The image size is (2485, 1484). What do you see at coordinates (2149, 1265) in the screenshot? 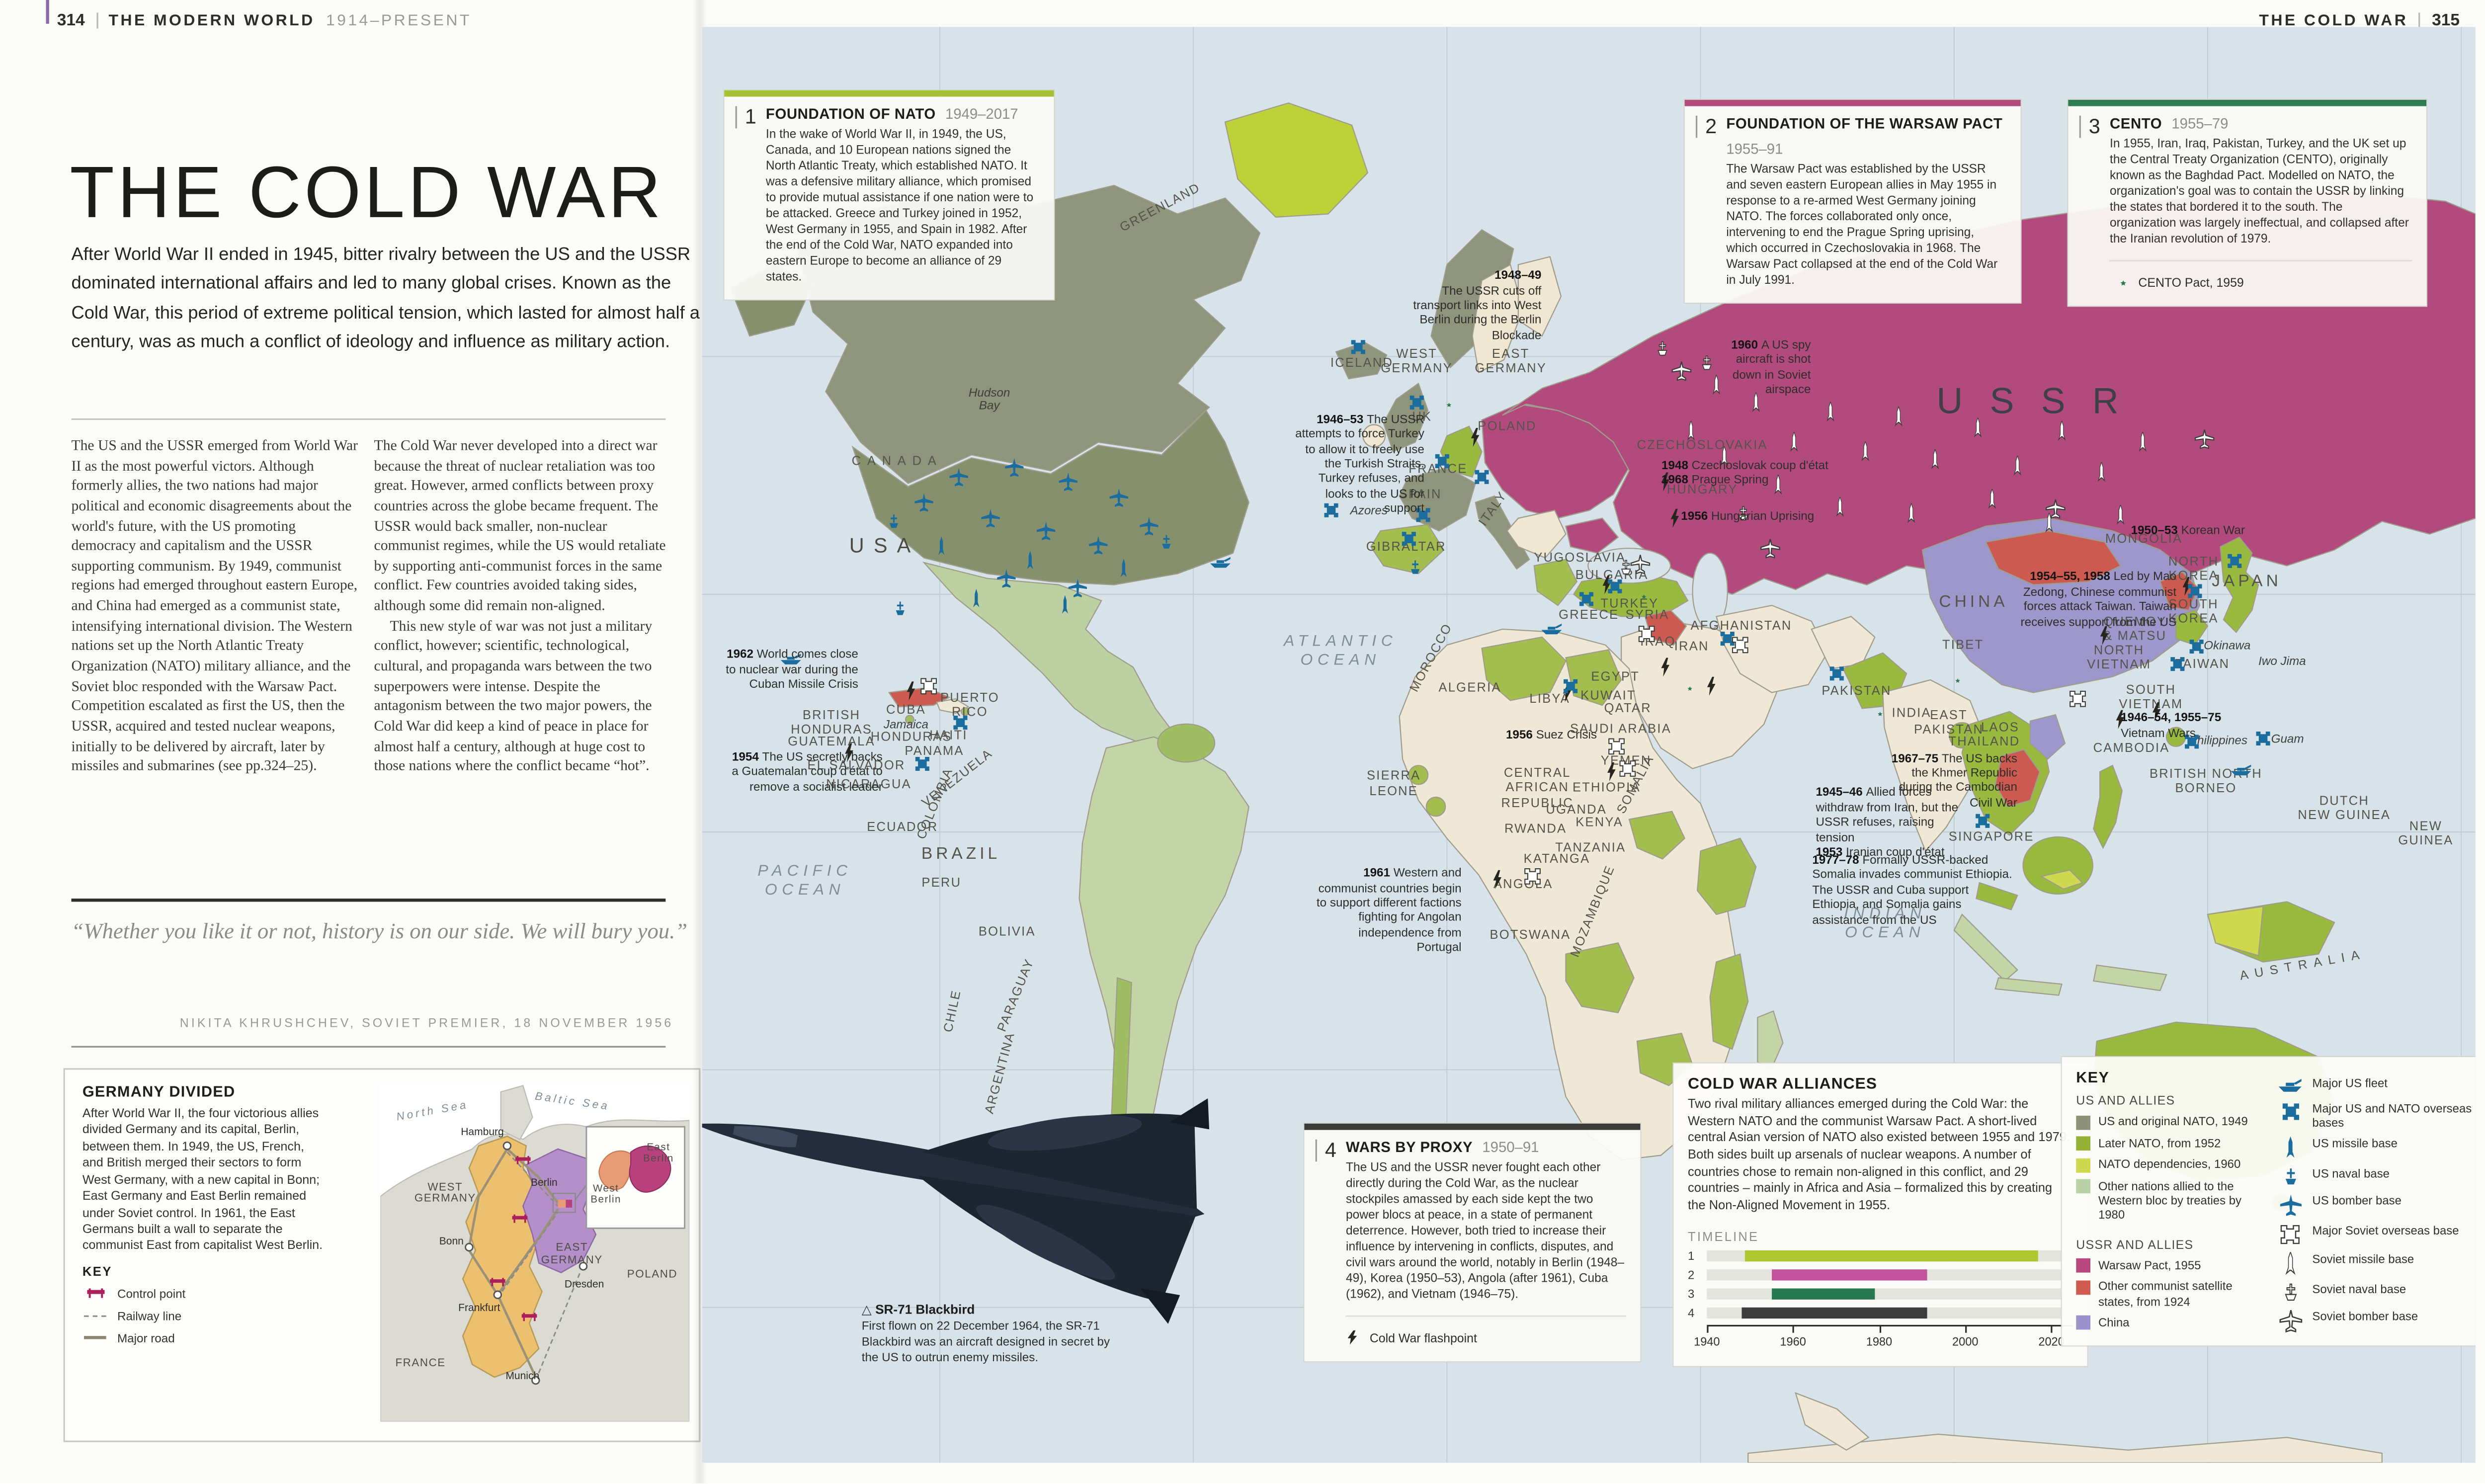
I see `key-label: Warsaw Pact, 1955` at bounding box center [2149, 1265].